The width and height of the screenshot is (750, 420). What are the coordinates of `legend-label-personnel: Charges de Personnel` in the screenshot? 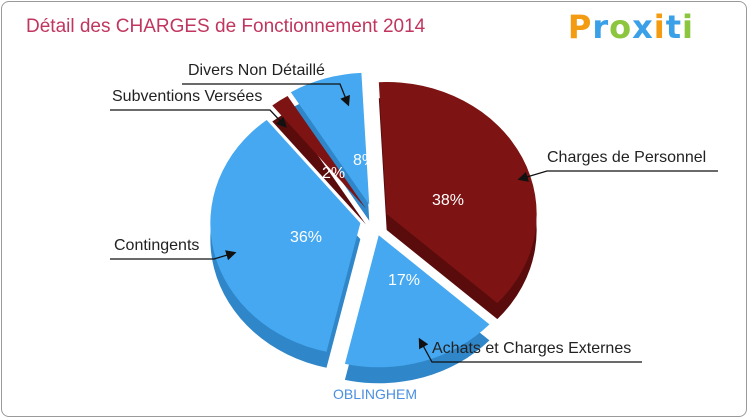 It's located at (627, 157).